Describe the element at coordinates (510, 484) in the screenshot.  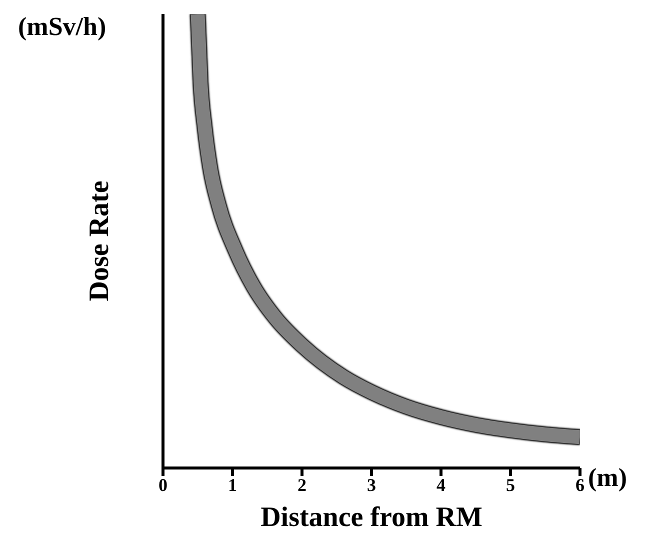
I see `x-tick-label: 5` at that location.